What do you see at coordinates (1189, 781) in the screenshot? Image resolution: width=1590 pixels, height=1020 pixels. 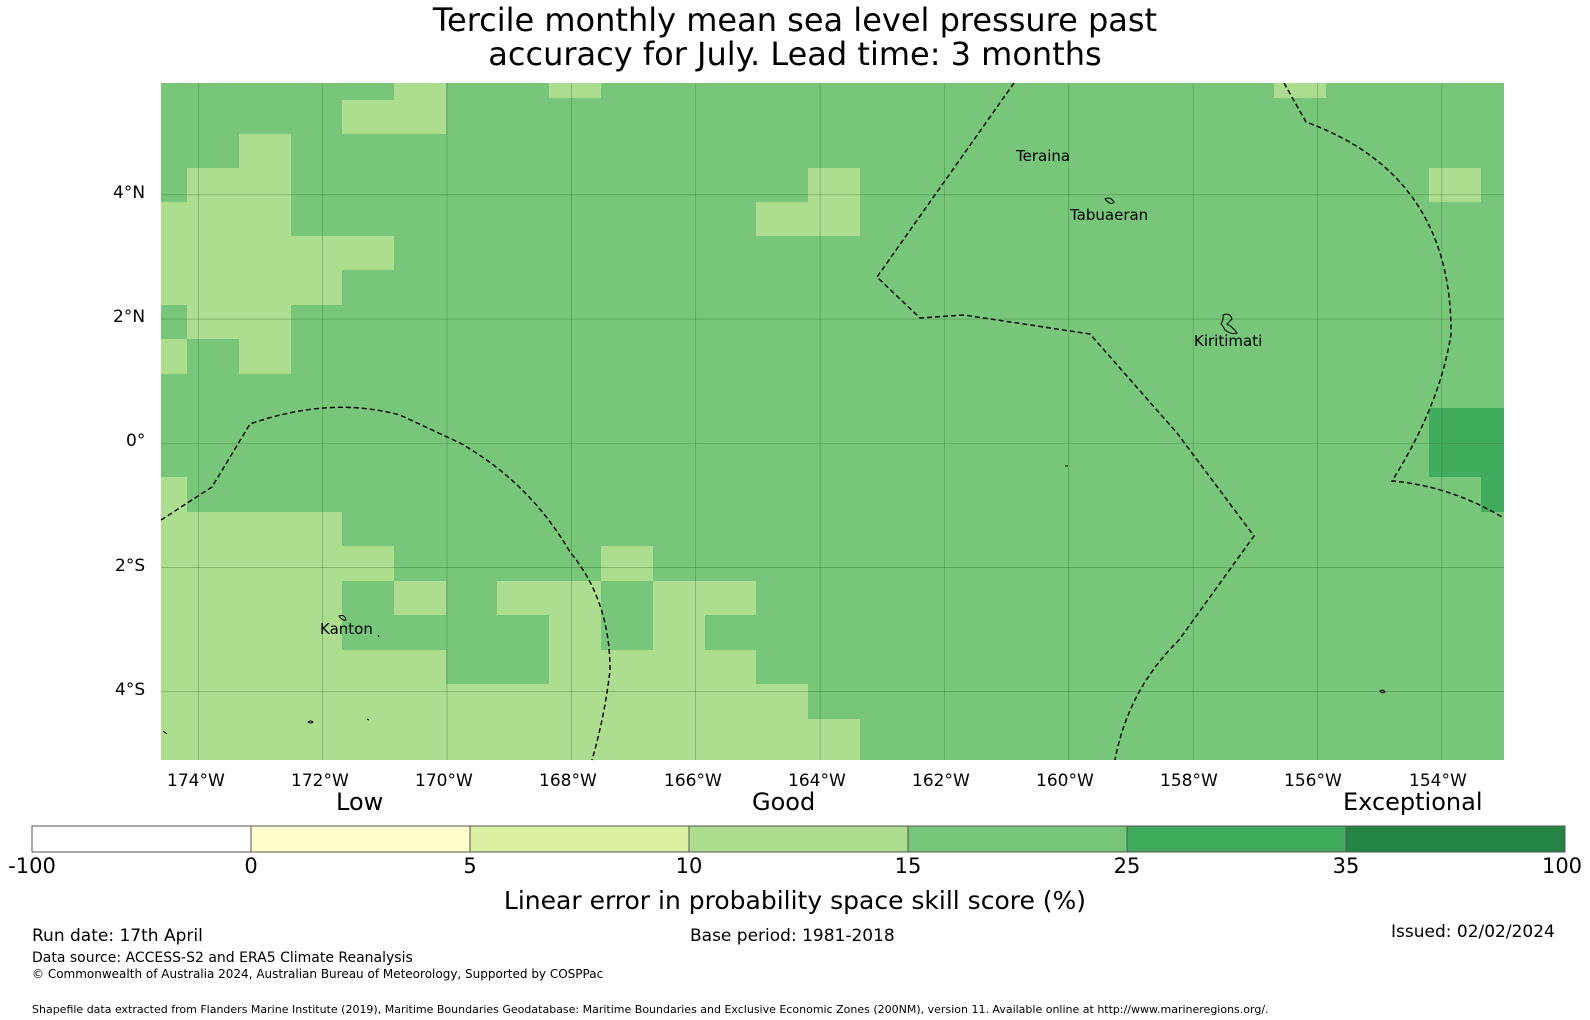 I see `lon-tick-label: 158°W` at bounding box center [1189, 781].